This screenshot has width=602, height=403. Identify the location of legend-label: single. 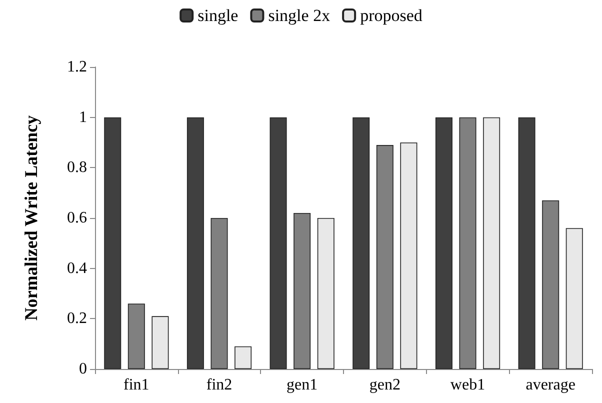
(218, 15).